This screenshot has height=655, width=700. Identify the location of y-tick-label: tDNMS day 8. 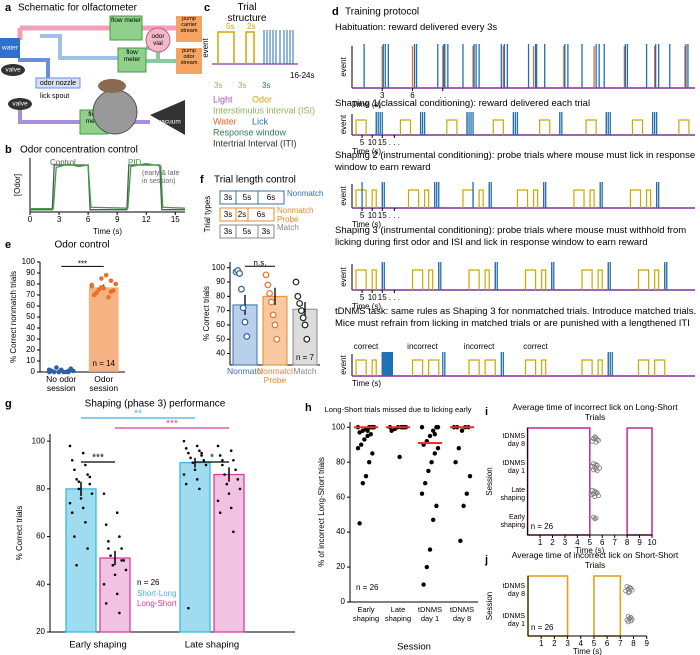
(513, 441).